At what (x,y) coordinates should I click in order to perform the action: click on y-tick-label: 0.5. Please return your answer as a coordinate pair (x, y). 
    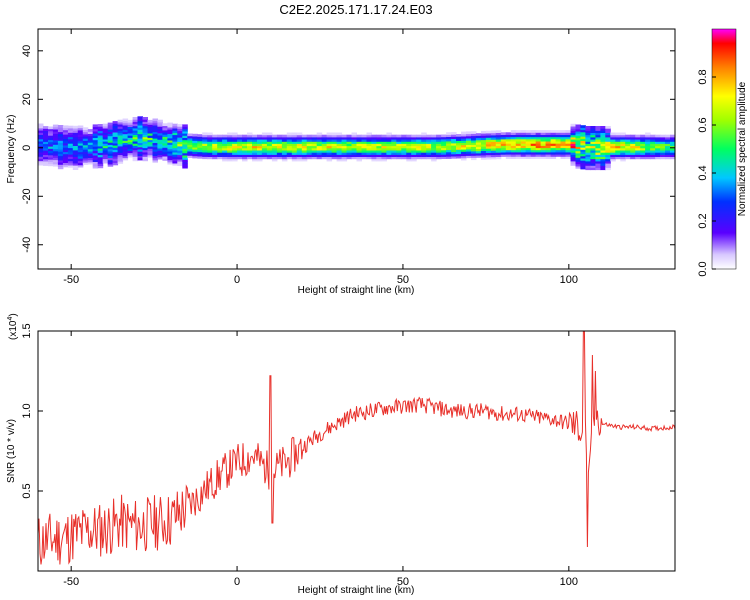
    Looking at the image, I should click on (27, 490).